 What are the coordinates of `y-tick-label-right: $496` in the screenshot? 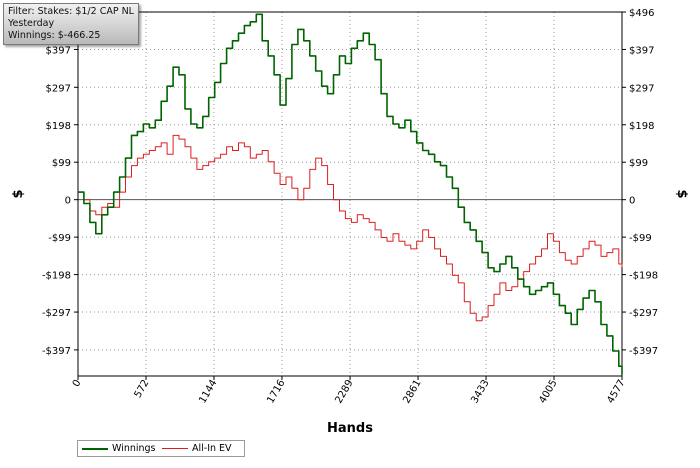 It's located at (641, 13).